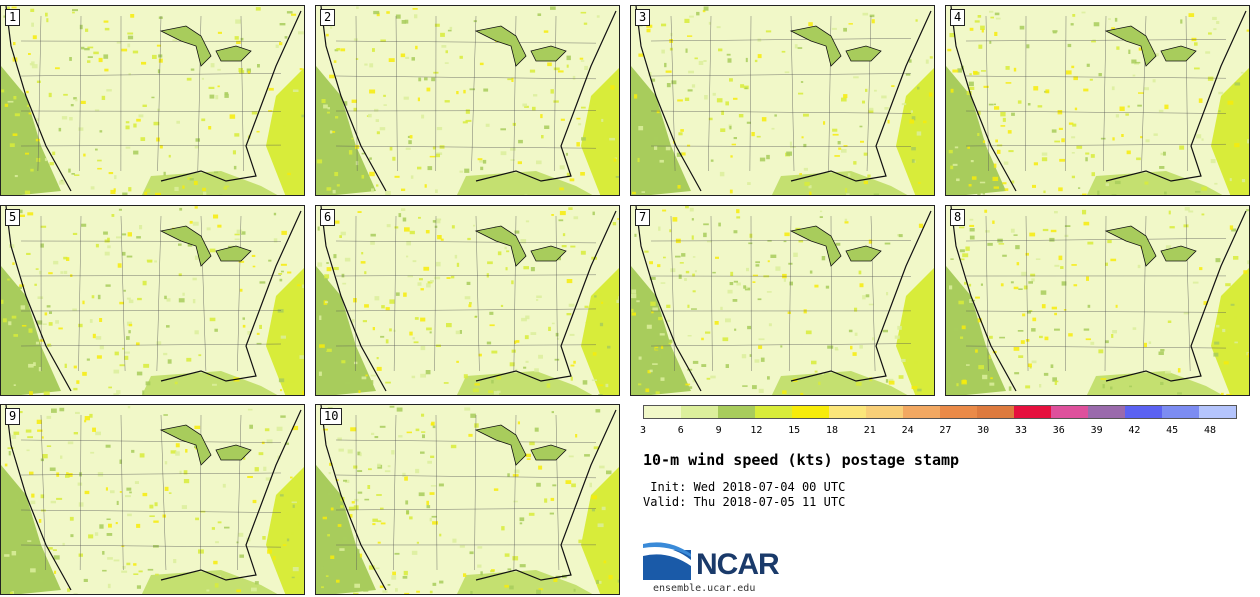 The image size is (1260, 597). I want to click on colorbar-tick: 6, so click(680, 430).